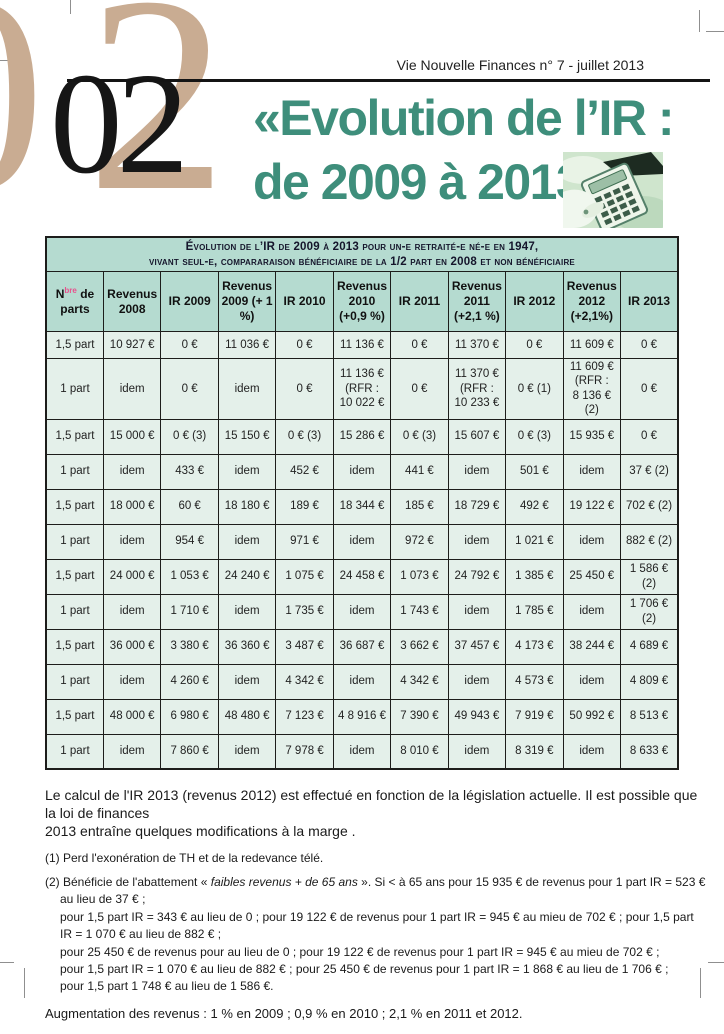  Describe the element at coordinates (649, 681) in the screenshot. I see `table-cell: 4 809 €` at that location.